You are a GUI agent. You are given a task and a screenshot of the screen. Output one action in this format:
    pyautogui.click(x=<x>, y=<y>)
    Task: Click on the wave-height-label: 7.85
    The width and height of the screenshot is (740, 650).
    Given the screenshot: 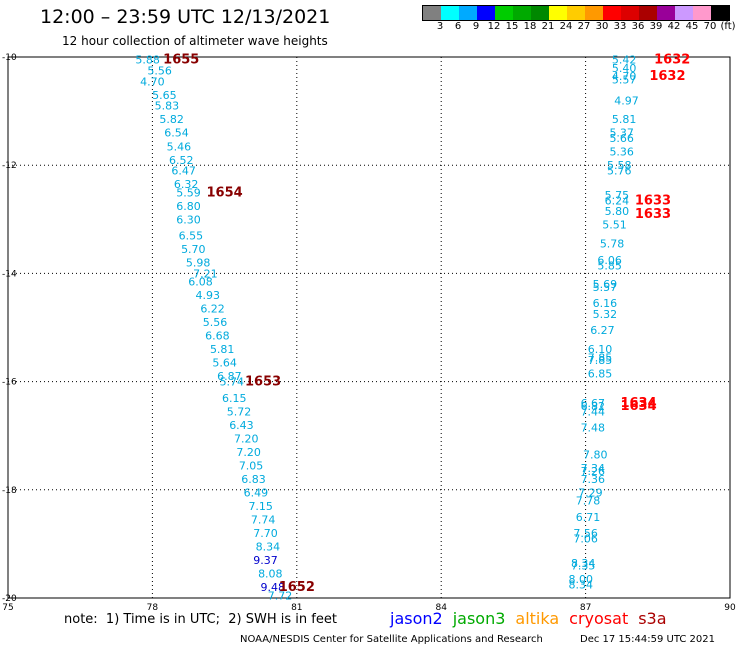 What is the action you would take?
    pyautogui.click(x=600, y=360)
    